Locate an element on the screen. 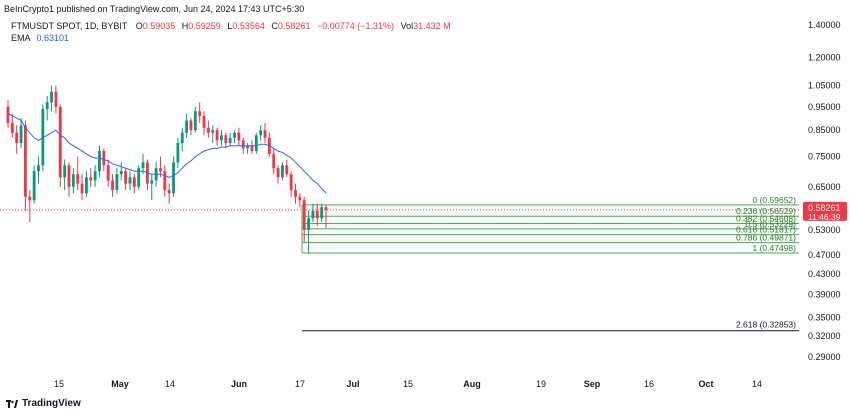 The image size is (850, 414). ema-legend: EMA 0.63101 is located at coordinates (40, 38).